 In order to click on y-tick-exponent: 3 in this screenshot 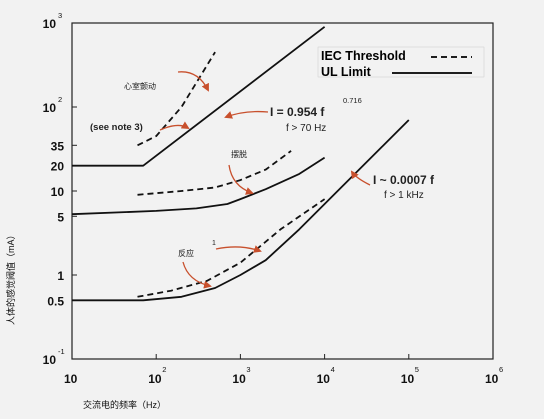, I will do `click(60, 15)`.